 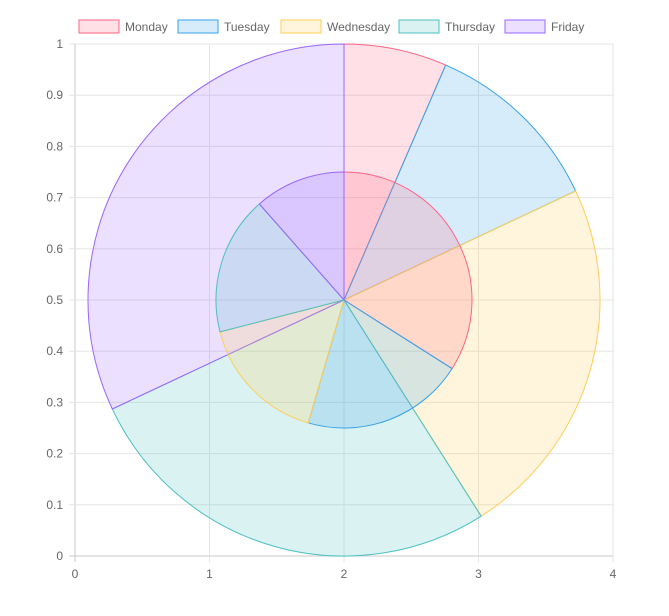 What do you see at coordinates (344, 574) in the screenshot?
I see `x-tick-label: 2` at bounding box center [344, 574].